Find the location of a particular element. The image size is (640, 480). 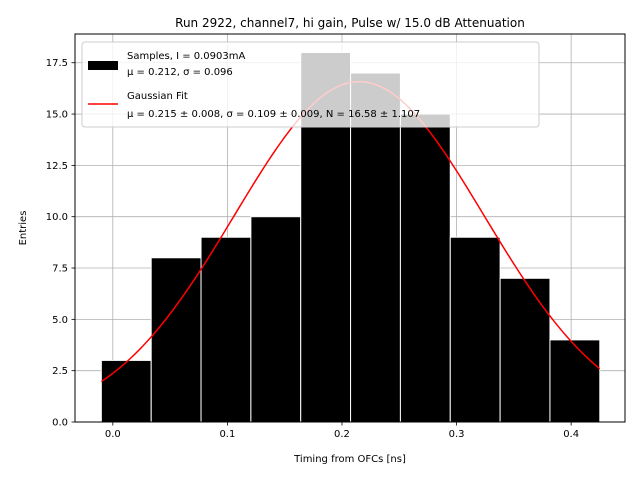

x-axis: 0.0 0.1 0.2 0.3 0.4 is located at coordinates (342, 431).